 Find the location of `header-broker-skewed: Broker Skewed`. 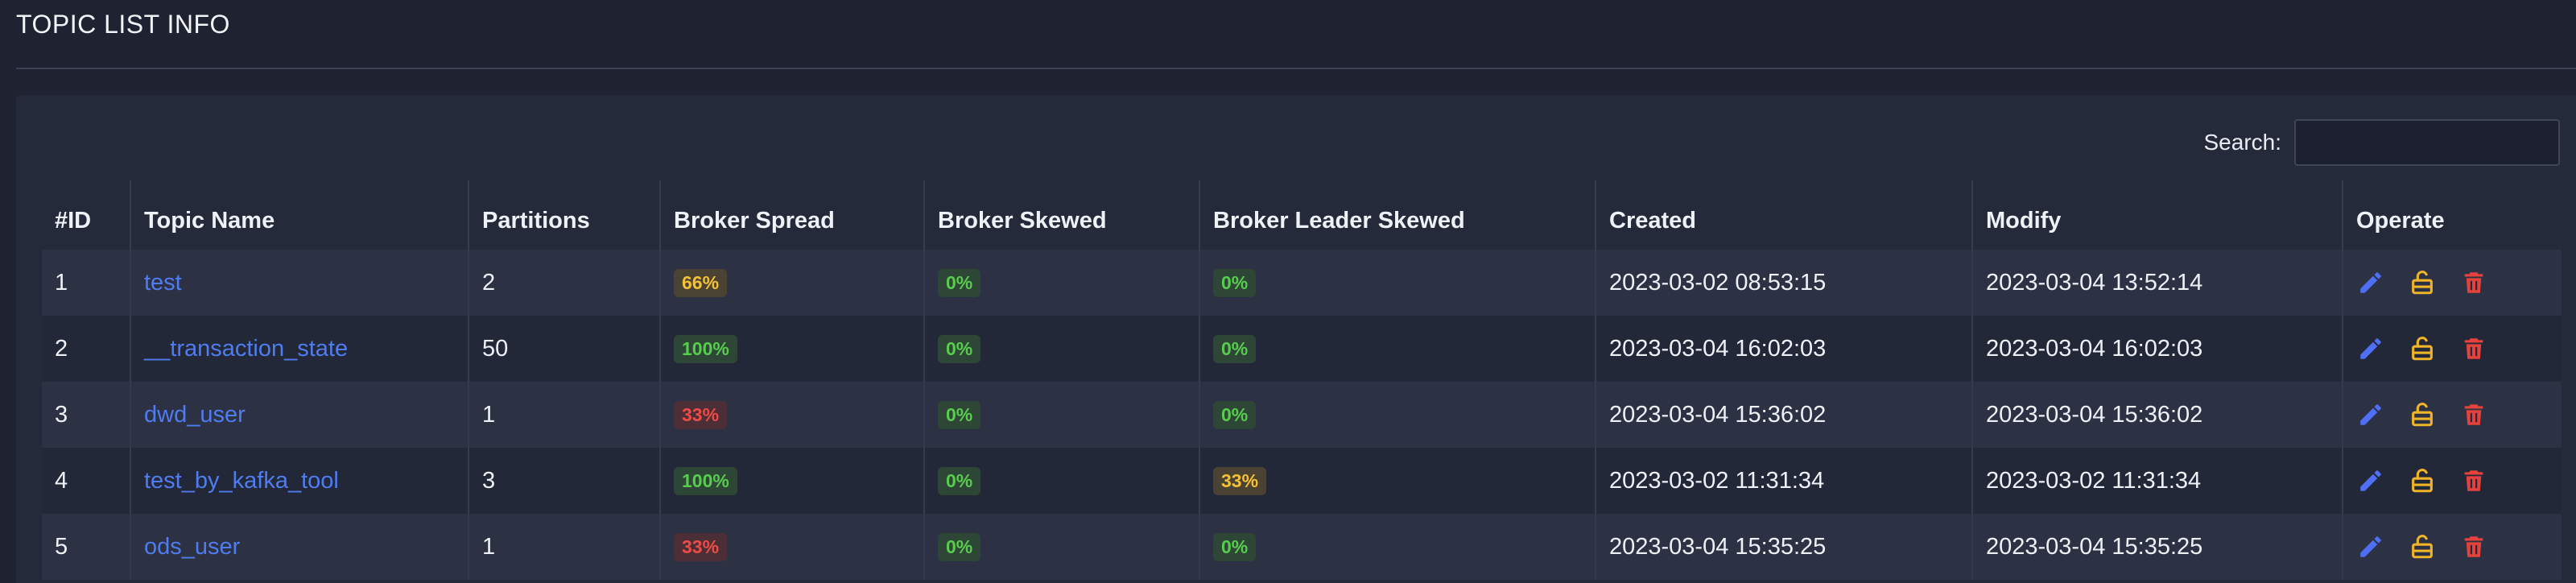

header-broker-skewed: Broker Skewed is located at coordinates (1061, 215).